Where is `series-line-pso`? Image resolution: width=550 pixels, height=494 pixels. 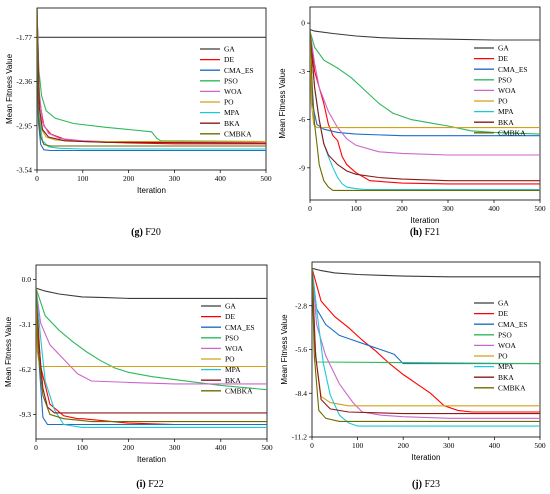
series-line-pso is located at coordinates (151, 75).